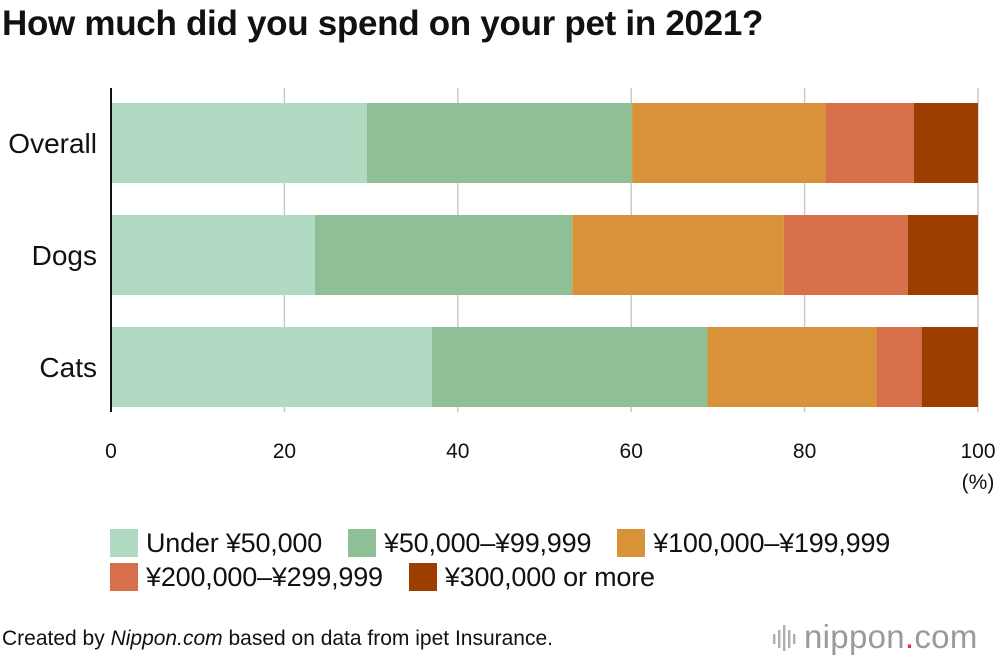  Describe the element at coordinates (977, 451) in the screenshot. I see `x-tick-label: 100` at that location.